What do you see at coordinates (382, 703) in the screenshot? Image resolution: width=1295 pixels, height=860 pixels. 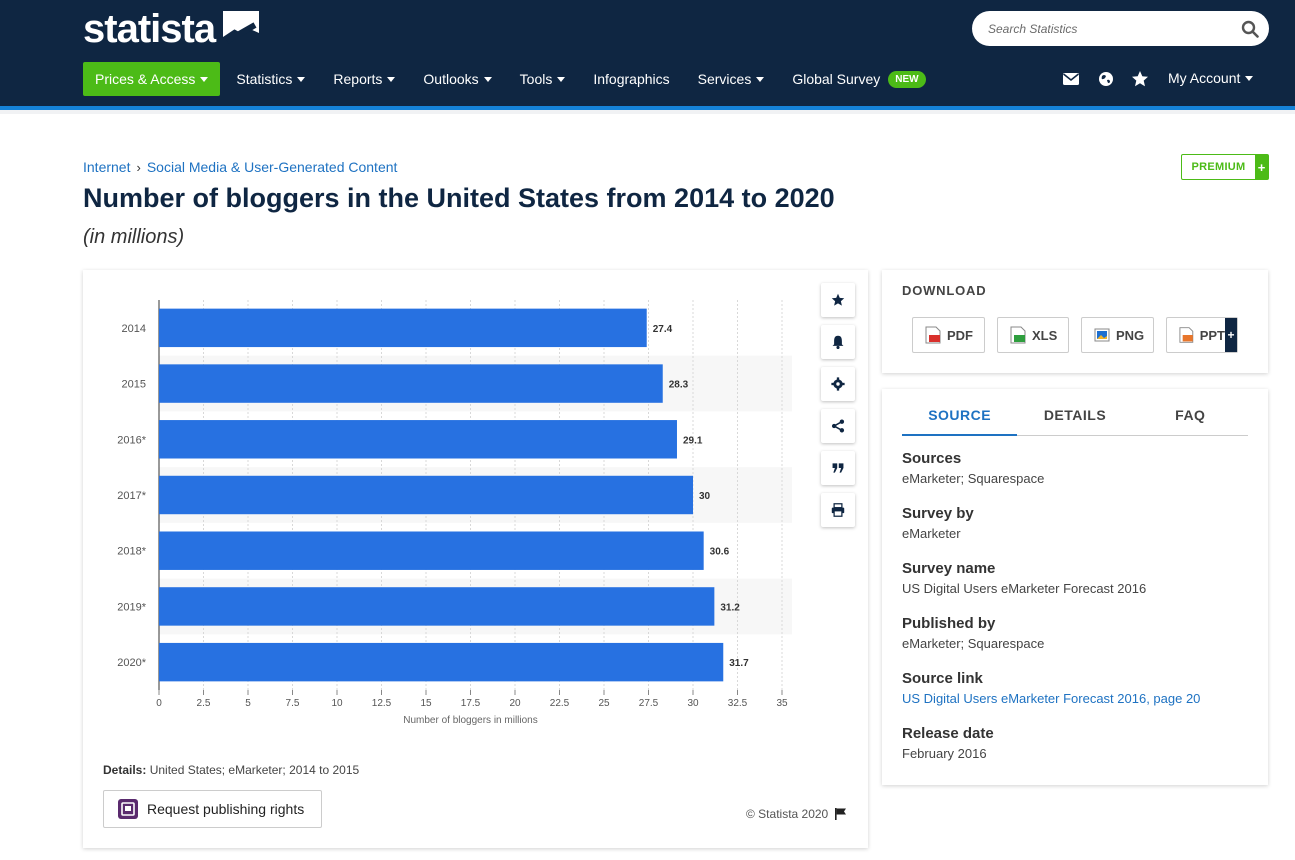 I see `x-tick-label: 12.5` at bounding box center [382, 703].